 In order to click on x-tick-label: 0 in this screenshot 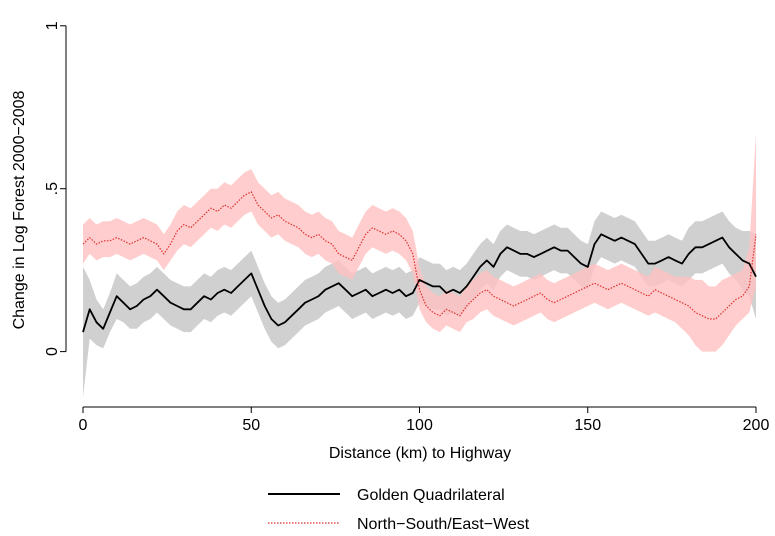, I will do `click(83, 425)`.